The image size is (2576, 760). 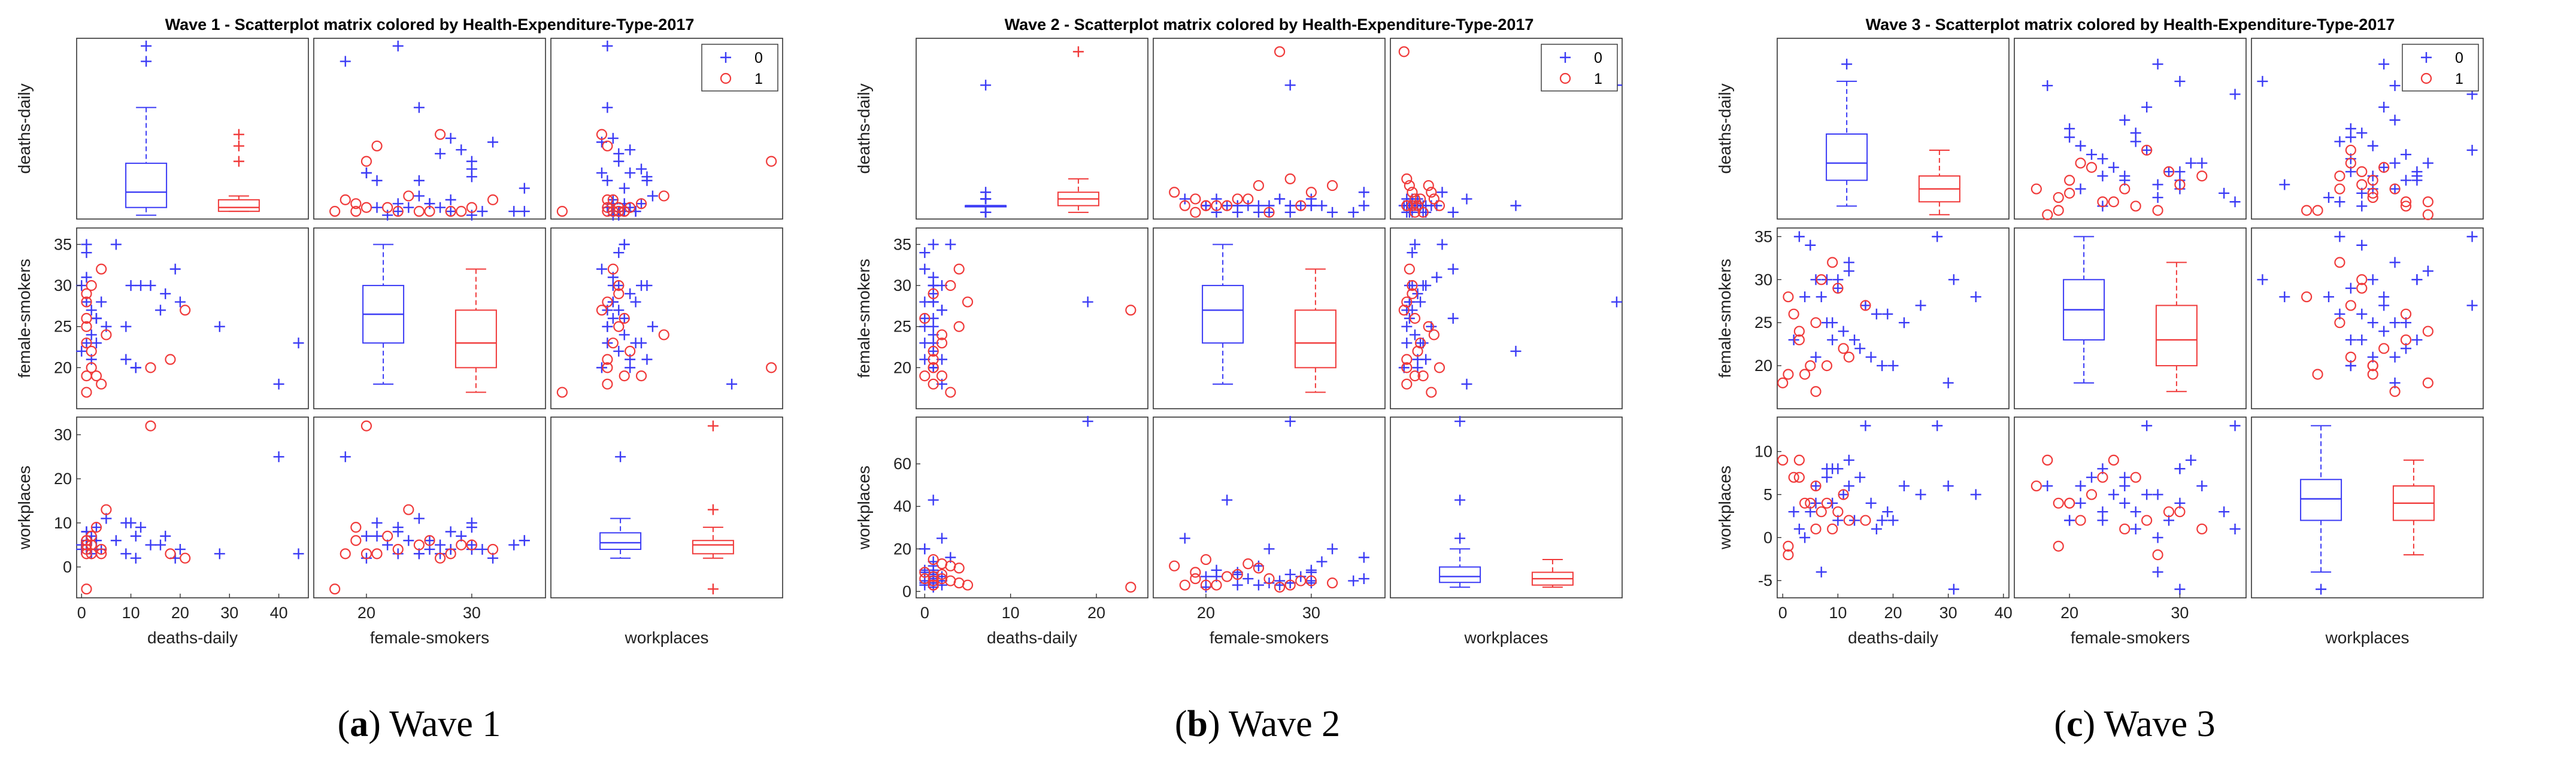 What do you see at coordinates (1763, 236) in the screenshot?
I see `y-tick-label: 35` at bounding box center [1763, 236].